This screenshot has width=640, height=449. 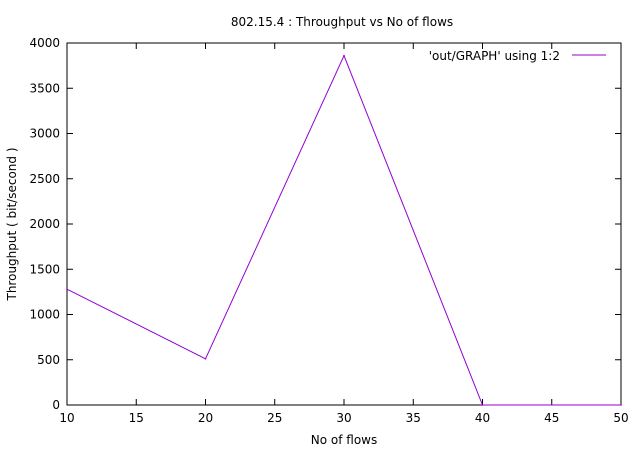 What do you see at coordinates (44, 88) in the screenshot?
I see `y-tick-label: 3500` at bounding box center [44, 88].